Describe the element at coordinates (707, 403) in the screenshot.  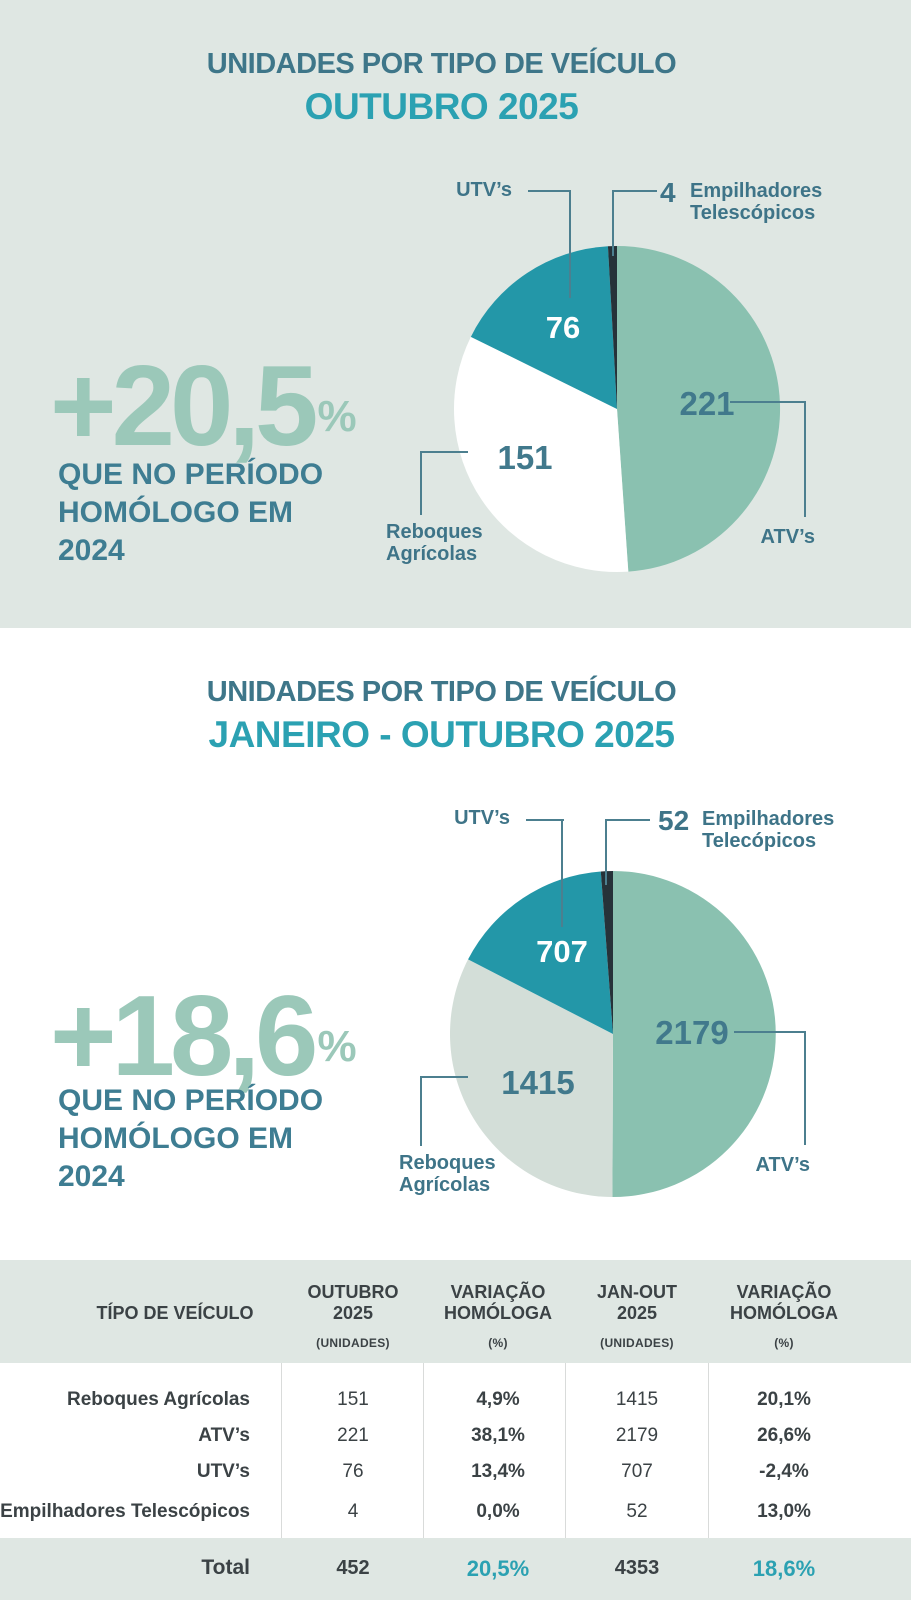
I see `october-atv-value: 221` at that location.